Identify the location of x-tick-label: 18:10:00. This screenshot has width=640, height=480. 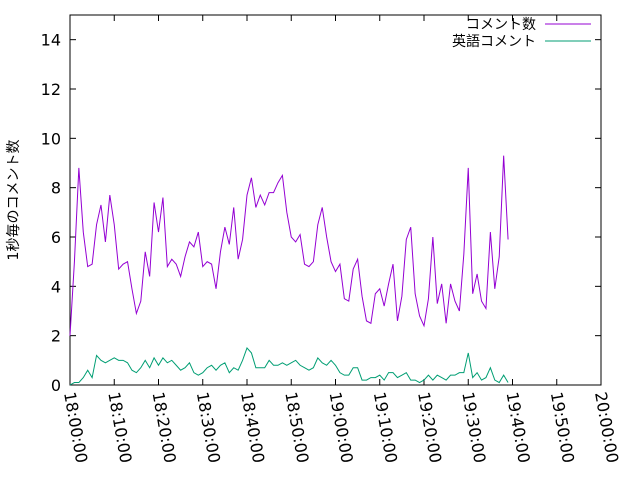
(119, 427).